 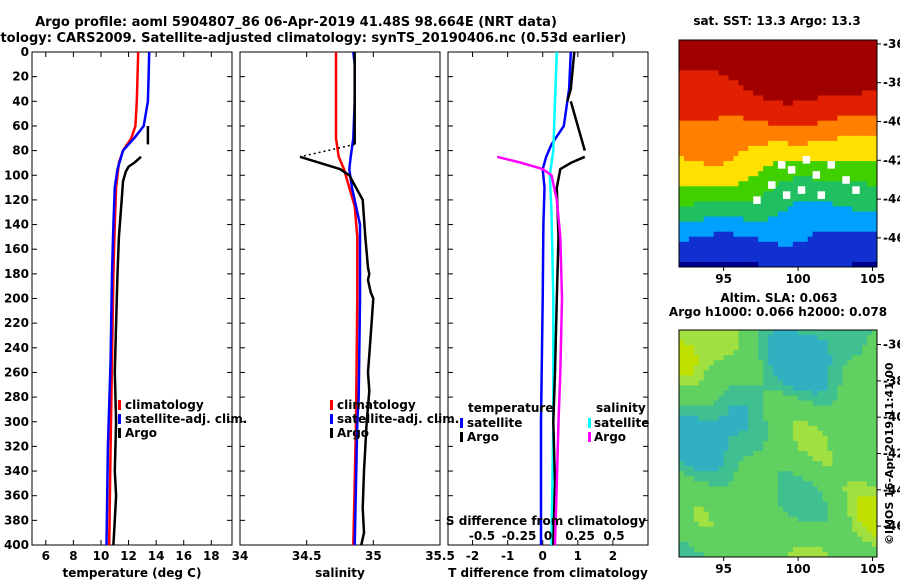 What do you see at coordinates (891, 121) in the screenshot?
I see `map-lat-label: -40` at bounding box center [891, 121].